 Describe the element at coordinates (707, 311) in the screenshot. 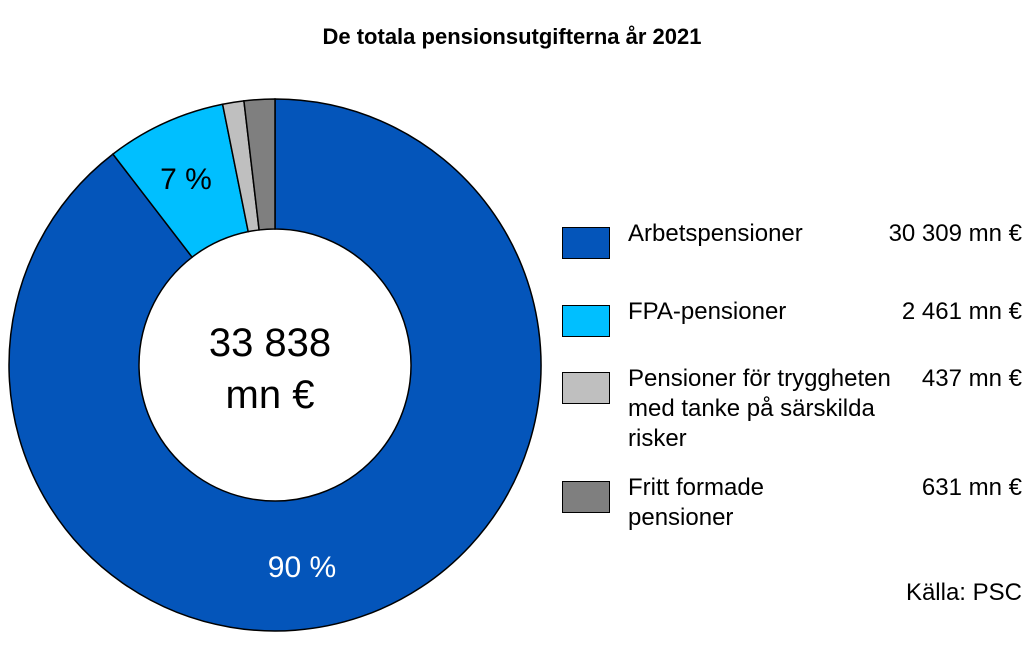

I see `legend-label-fpa-pensioner: FPA-pensioner` at that location.